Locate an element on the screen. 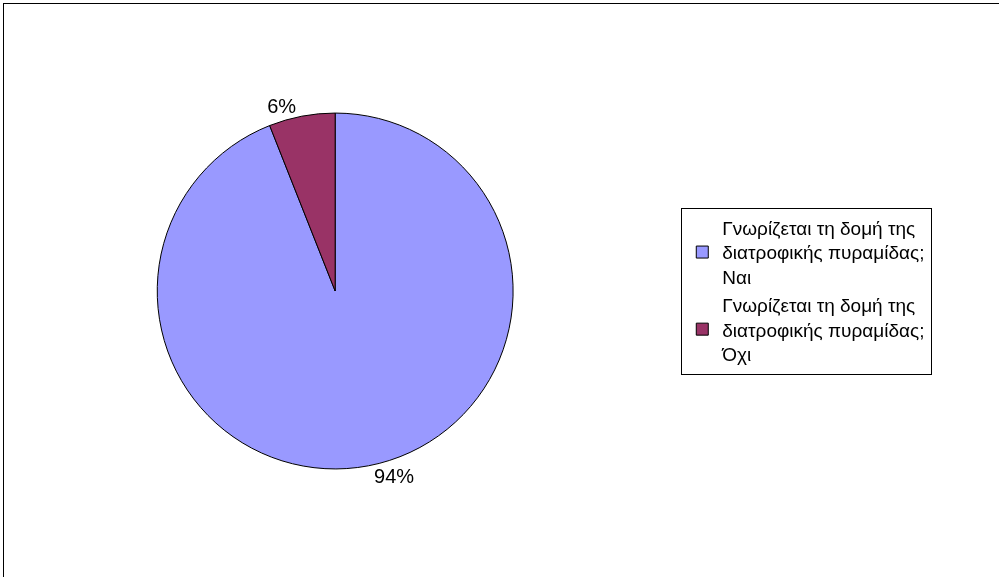 The width and height of the screenshot is (1004, 582). legend-label: Γνωρίζεται τη δομή της διατροφικής πυραμίδας; Όχι is located at coordinates (823, 330).